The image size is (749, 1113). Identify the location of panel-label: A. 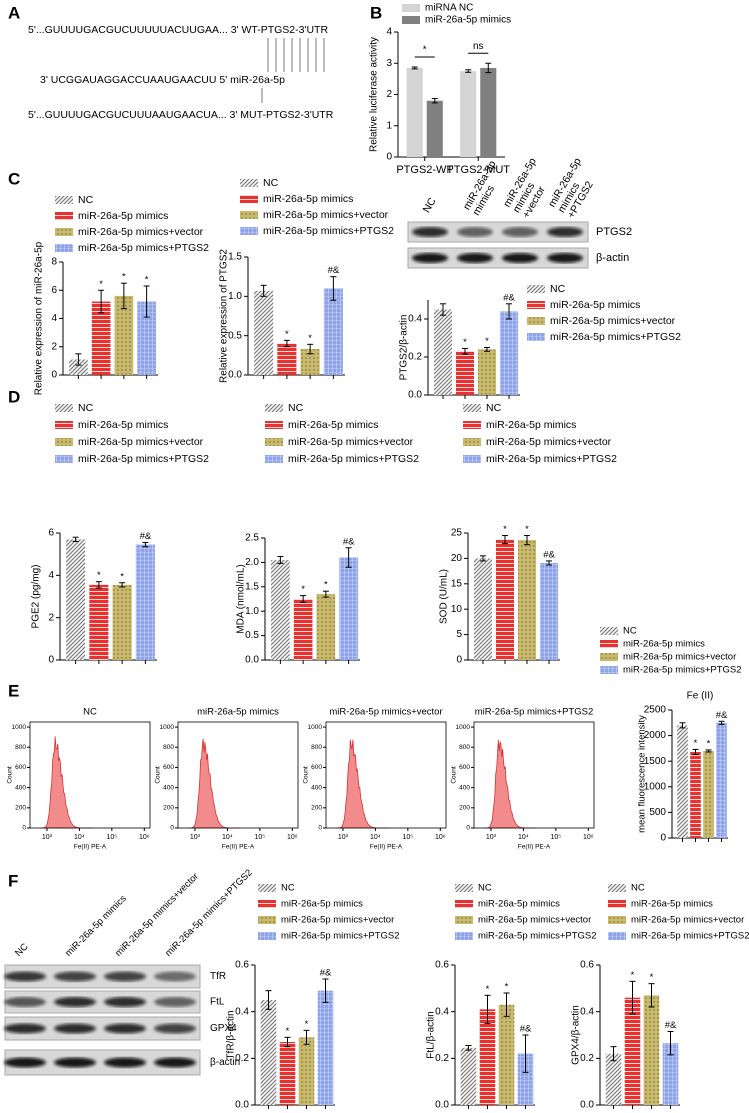
(14, 12).